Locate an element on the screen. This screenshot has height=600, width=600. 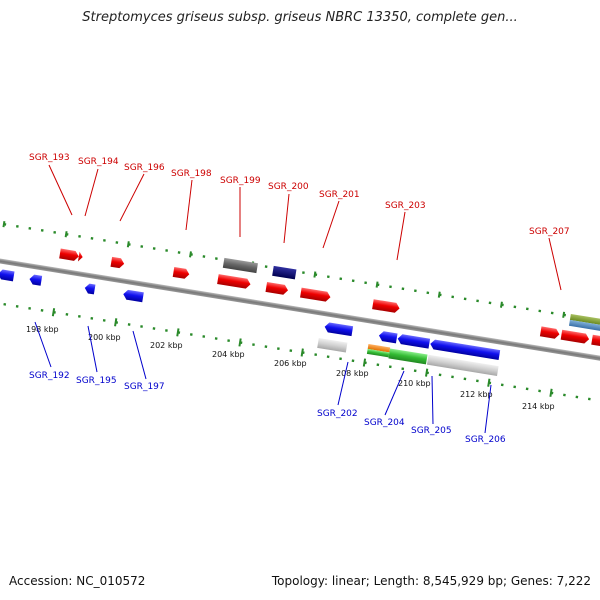
scale-label: 200 kbp is located at coordinates (104, 337).